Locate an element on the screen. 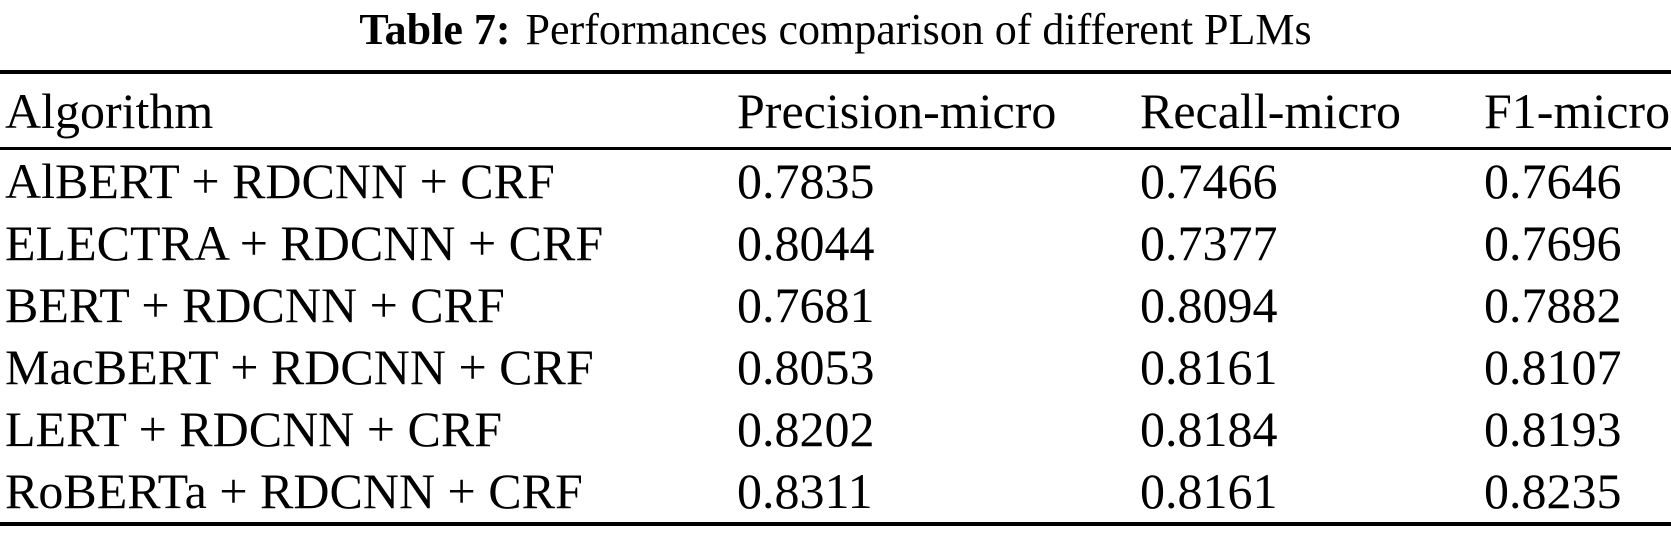  caption-label: Table 7: is located at coordinates (435, 29).